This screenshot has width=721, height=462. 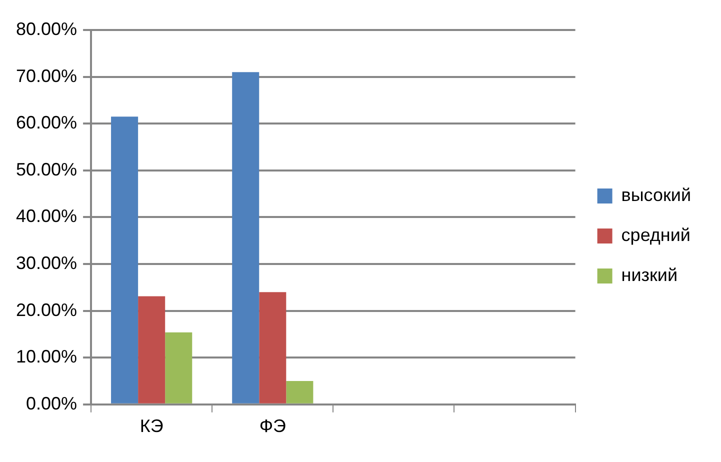 I want to click on y-tick-label: 70.00%, so click(x=47, y=76).